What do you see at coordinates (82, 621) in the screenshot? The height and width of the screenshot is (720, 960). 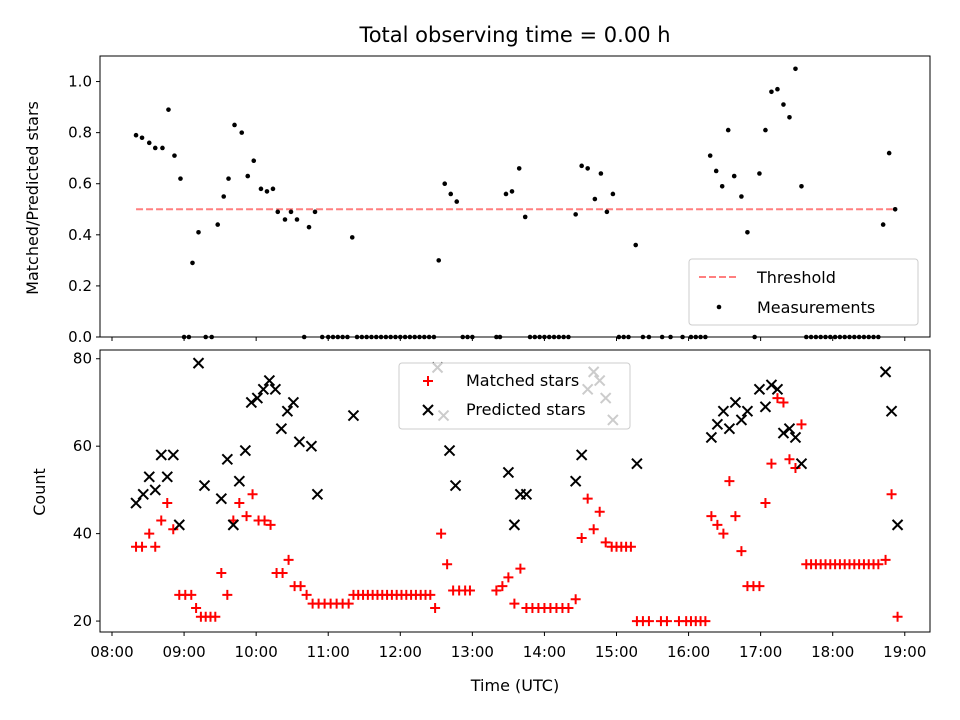 I see `y-tick-label: 20` at bounding box center [82, 621].